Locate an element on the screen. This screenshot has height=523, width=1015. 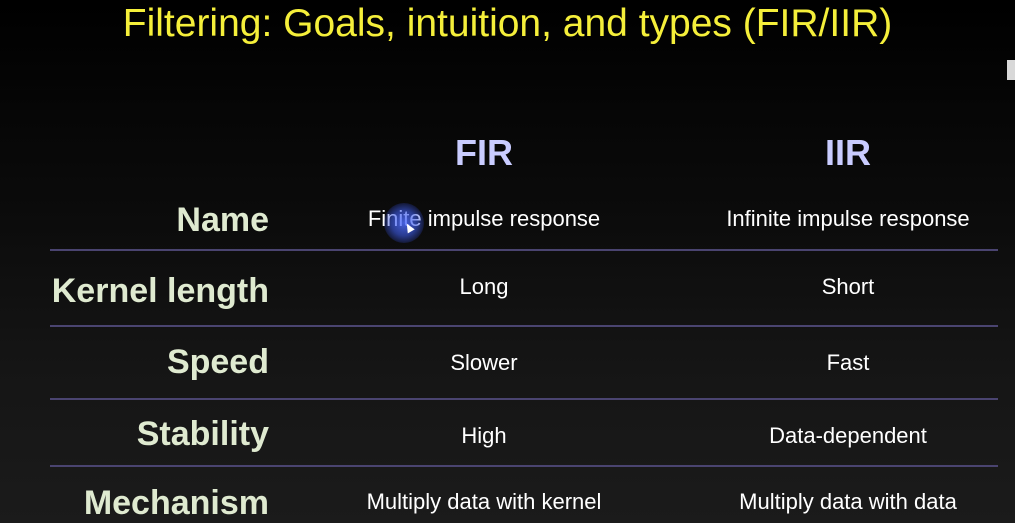
row-label-kernel-length: Kernel length is located at coordinates (160, 291).